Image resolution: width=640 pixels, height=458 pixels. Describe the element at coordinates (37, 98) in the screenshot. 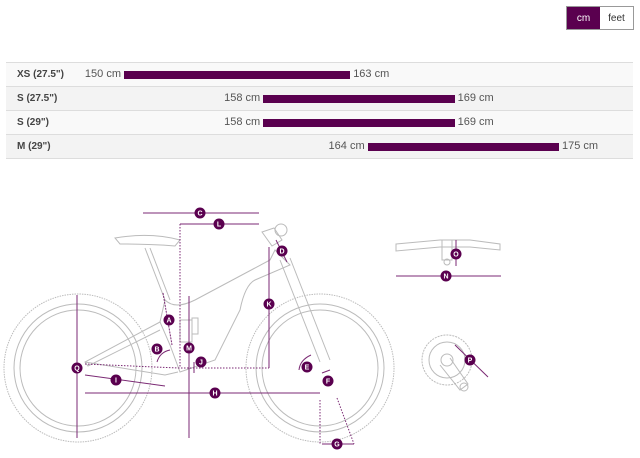

I see `size-label: S (27.5")` at that location.